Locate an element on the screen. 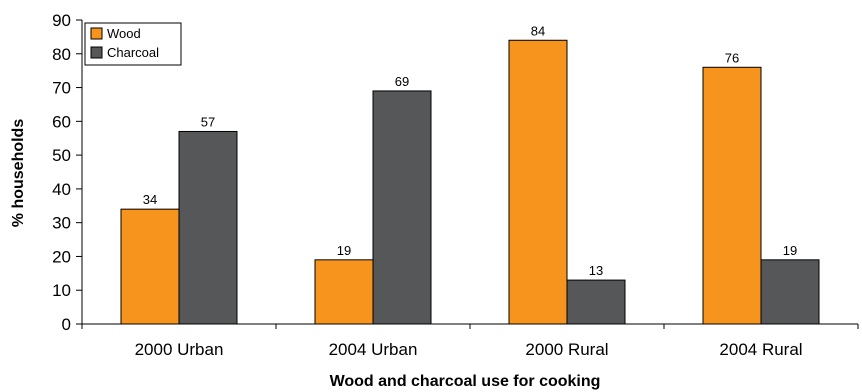 The height and width of the screenshot is (392, 862). data-label: 57 is located at coordinates (208, 121).